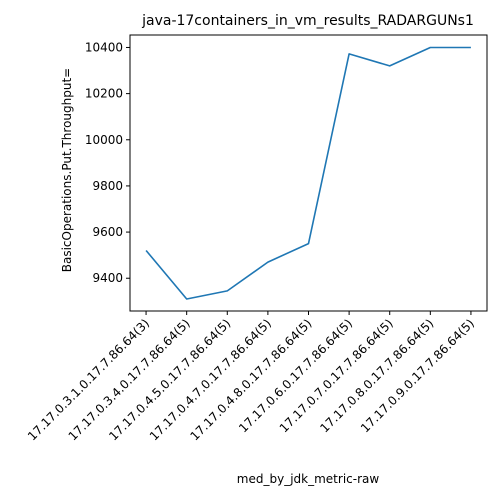 This screenshot has height=500, width=500. I want to click on y-tick-label: 10400, so click(104, 47).